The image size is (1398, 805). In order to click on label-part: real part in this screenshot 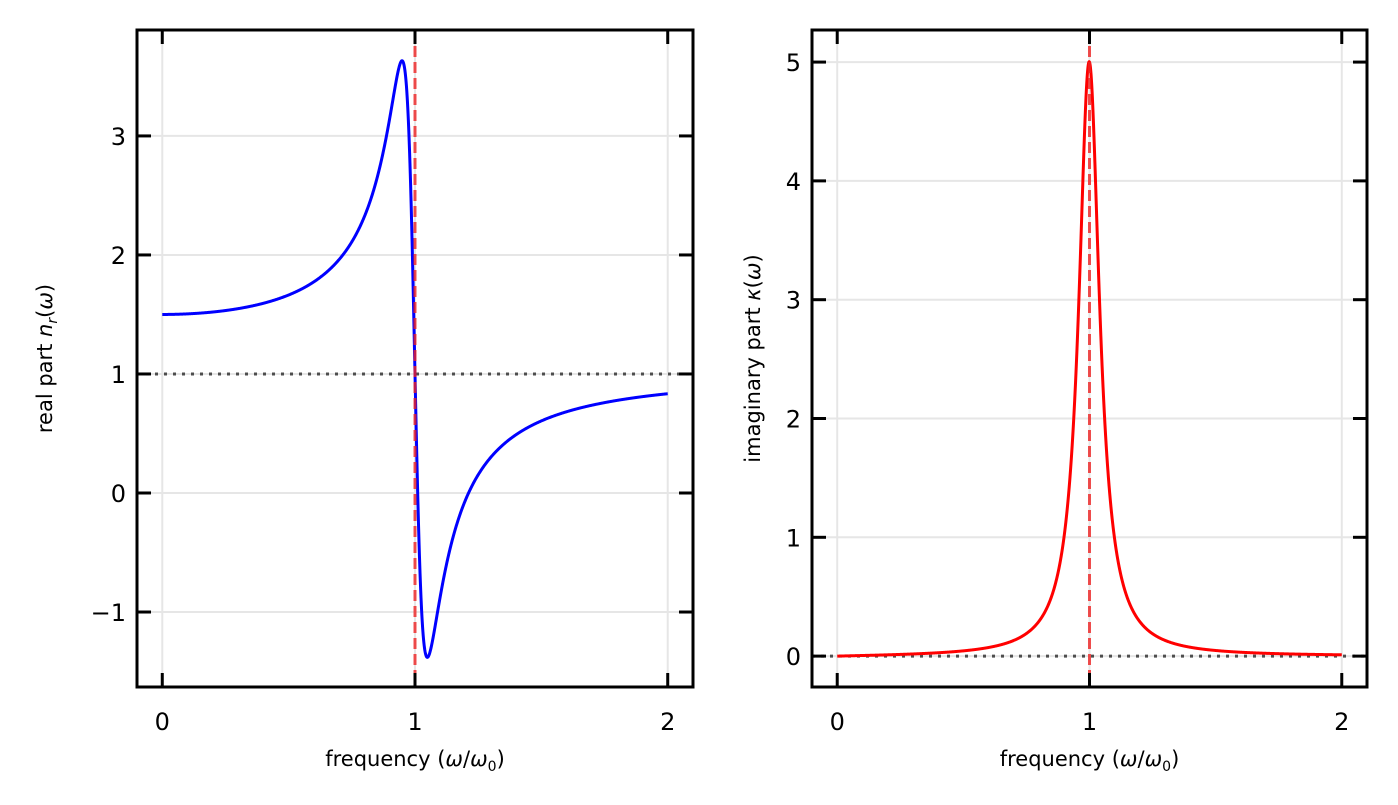, I will do `click(45, 385)`.